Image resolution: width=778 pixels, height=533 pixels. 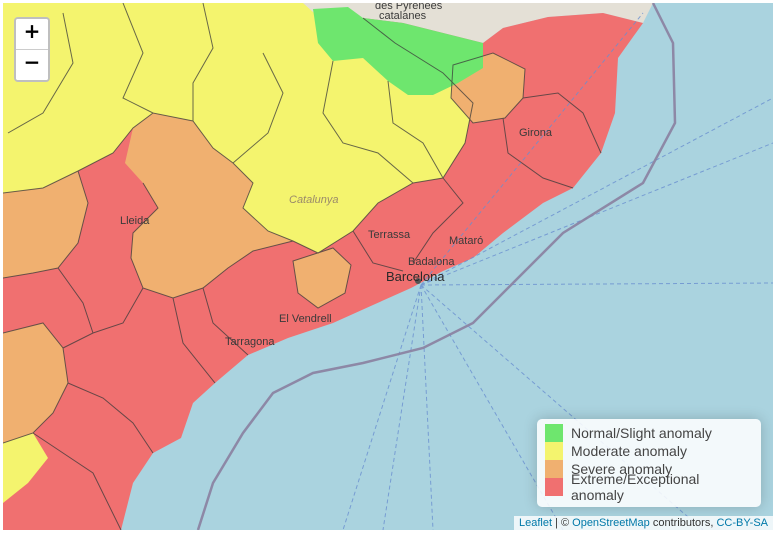 I want to click on barcelona-dot, so click(x=418, y=281).